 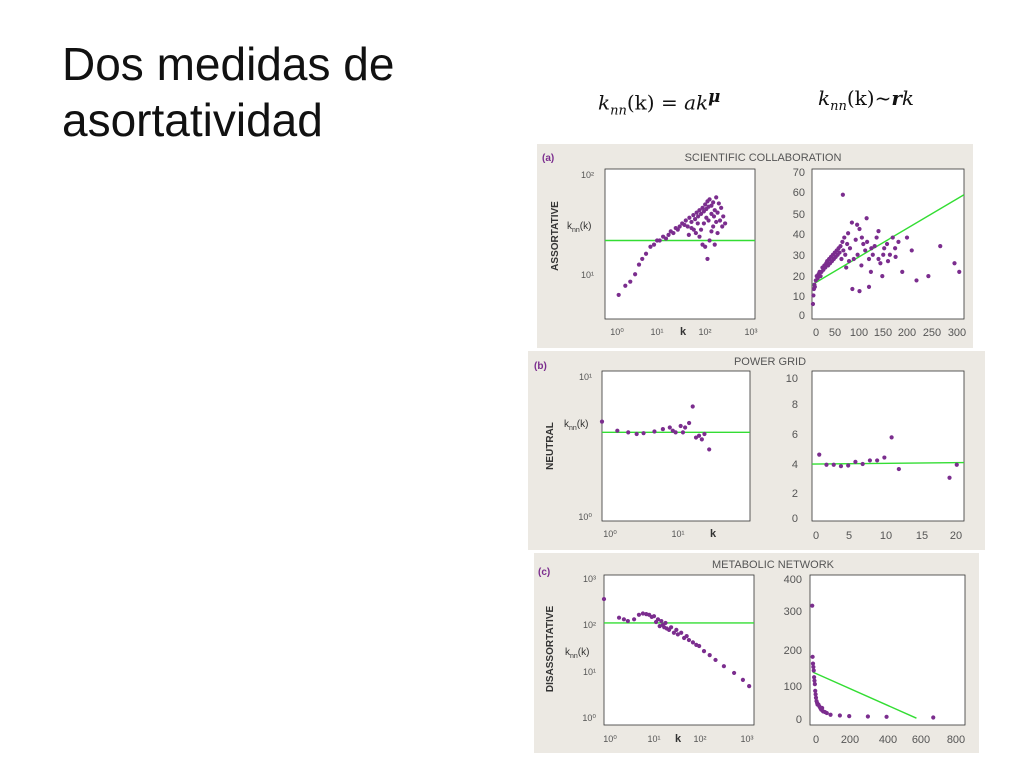 What do you see at coordinates (850, 740) in the screenshot?
I see `chart-c-lin-xtick-1: 200` at bounding box center [850, 740].